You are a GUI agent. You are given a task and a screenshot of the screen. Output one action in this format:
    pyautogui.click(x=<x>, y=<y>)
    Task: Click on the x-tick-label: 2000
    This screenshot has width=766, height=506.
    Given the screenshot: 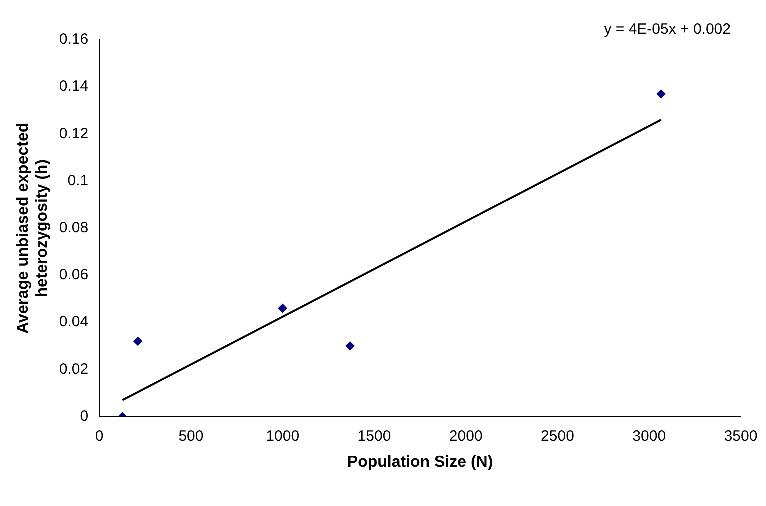 What is the action you would take?
    pyautogui.click(x=466, y=436)
    